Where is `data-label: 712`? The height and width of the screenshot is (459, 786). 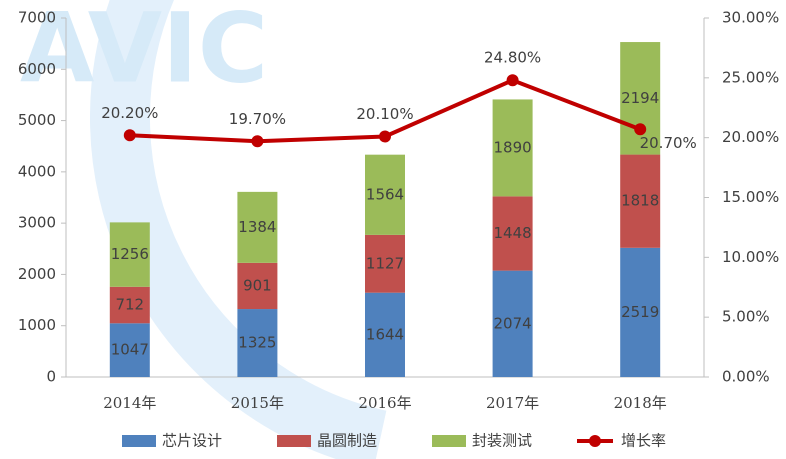 data-label: 712 is located at coordinates (129, 305).